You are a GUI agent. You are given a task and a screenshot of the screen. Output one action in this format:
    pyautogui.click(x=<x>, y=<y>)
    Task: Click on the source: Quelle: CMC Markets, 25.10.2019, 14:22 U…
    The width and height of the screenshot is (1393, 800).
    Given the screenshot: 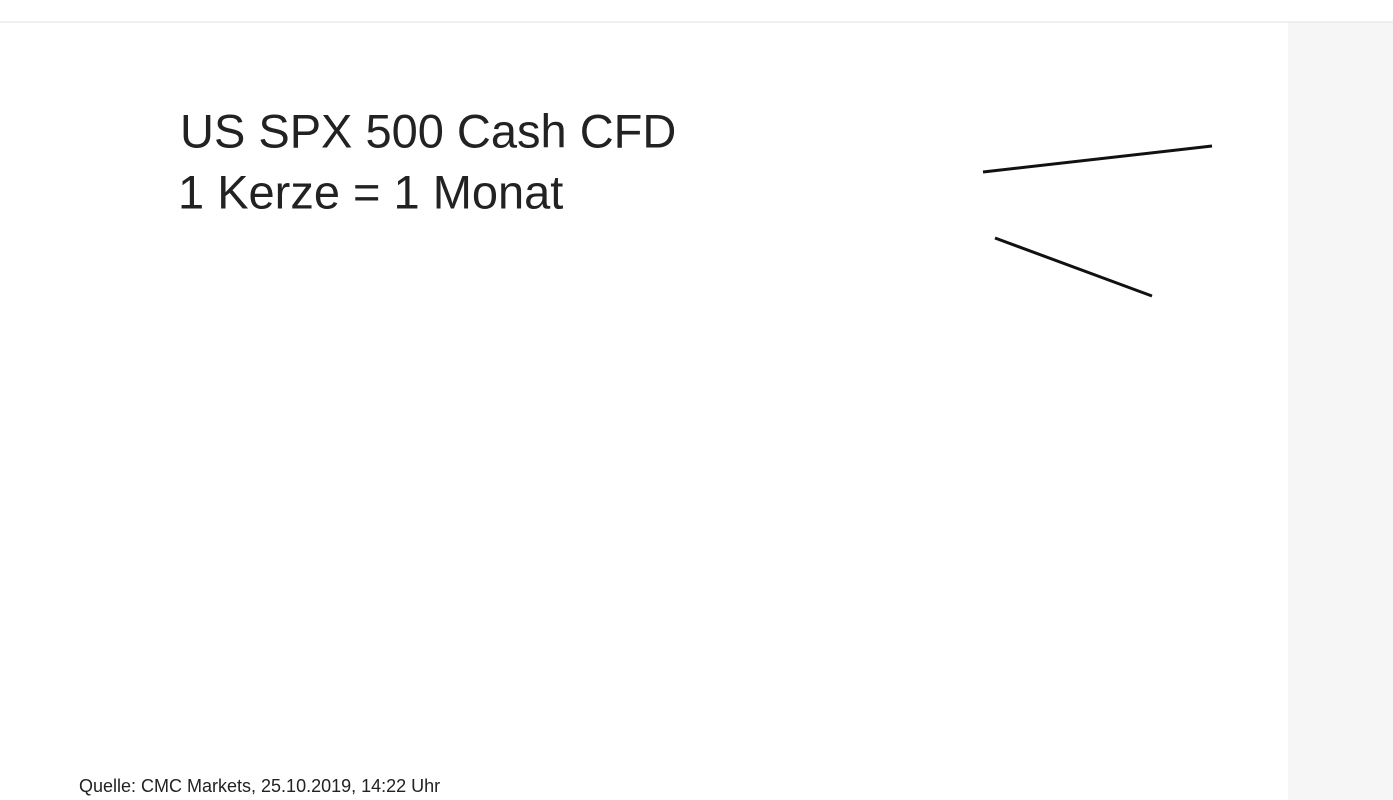 What is the action you would take?
    pyautogui.click(x=259, y=786)
    